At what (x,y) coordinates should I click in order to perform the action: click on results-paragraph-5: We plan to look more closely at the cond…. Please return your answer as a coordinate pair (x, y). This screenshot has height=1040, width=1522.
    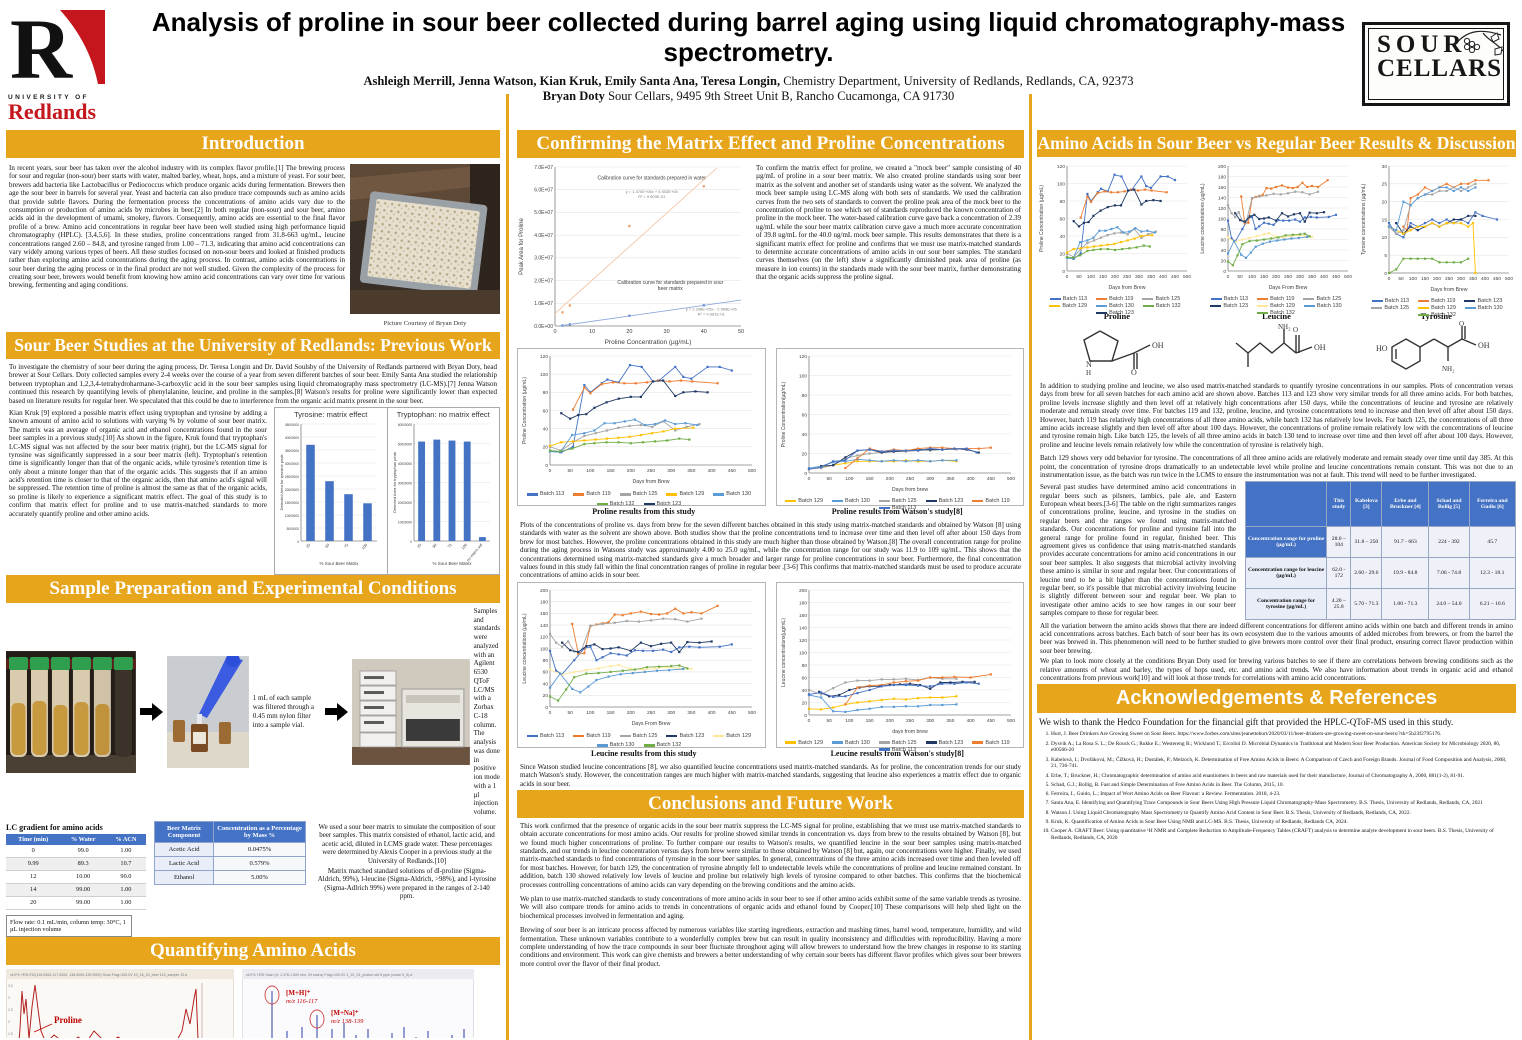
    Looking at the image, I should click on (1276, 669).